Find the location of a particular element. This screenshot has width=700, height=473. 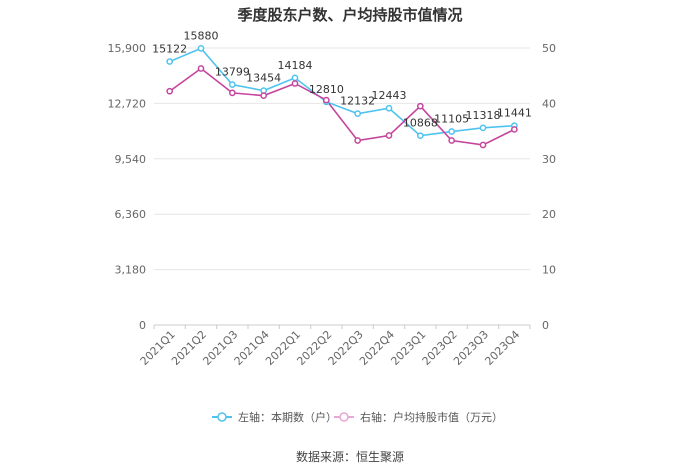

series-line-right is located at coordinates (342, 106).